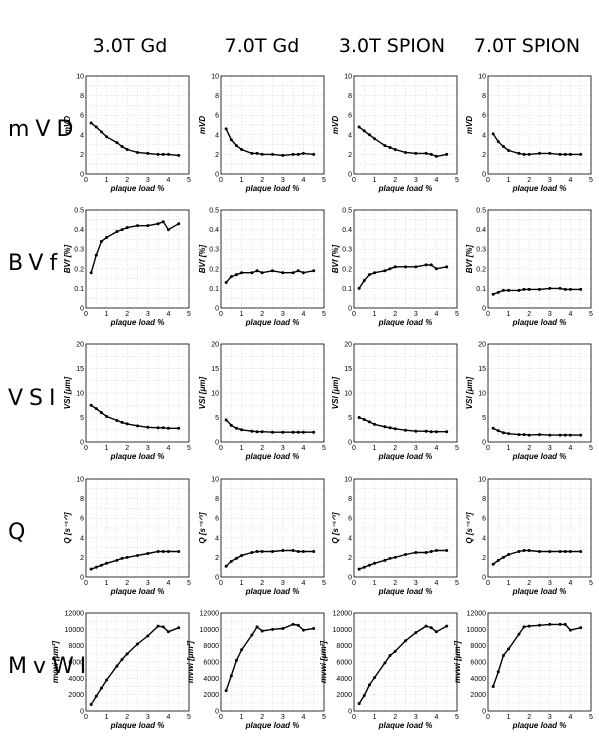 This screenshot has height=736, width=599. Describe the element at coordinates (211, 646) in the screenshot. I see `y-tick-label: 8000` at that location.